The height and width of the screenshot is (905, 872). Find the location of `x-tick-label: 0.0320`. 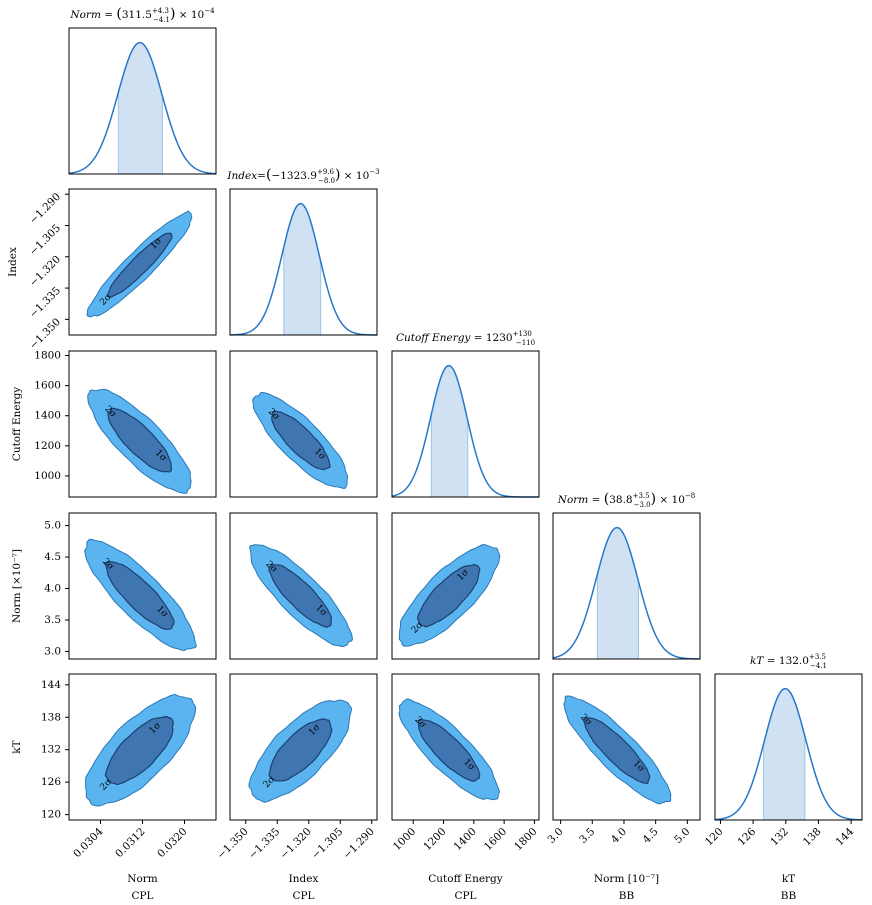

x-tick-label: 0.0320 is located at coordinates (172, 843).